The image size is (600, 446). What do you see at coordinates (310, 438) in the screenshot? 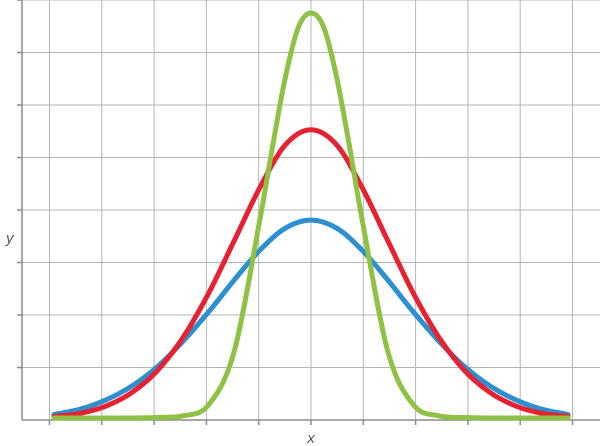
I see `x-axis-label: x` at bounding box center [310, 438].